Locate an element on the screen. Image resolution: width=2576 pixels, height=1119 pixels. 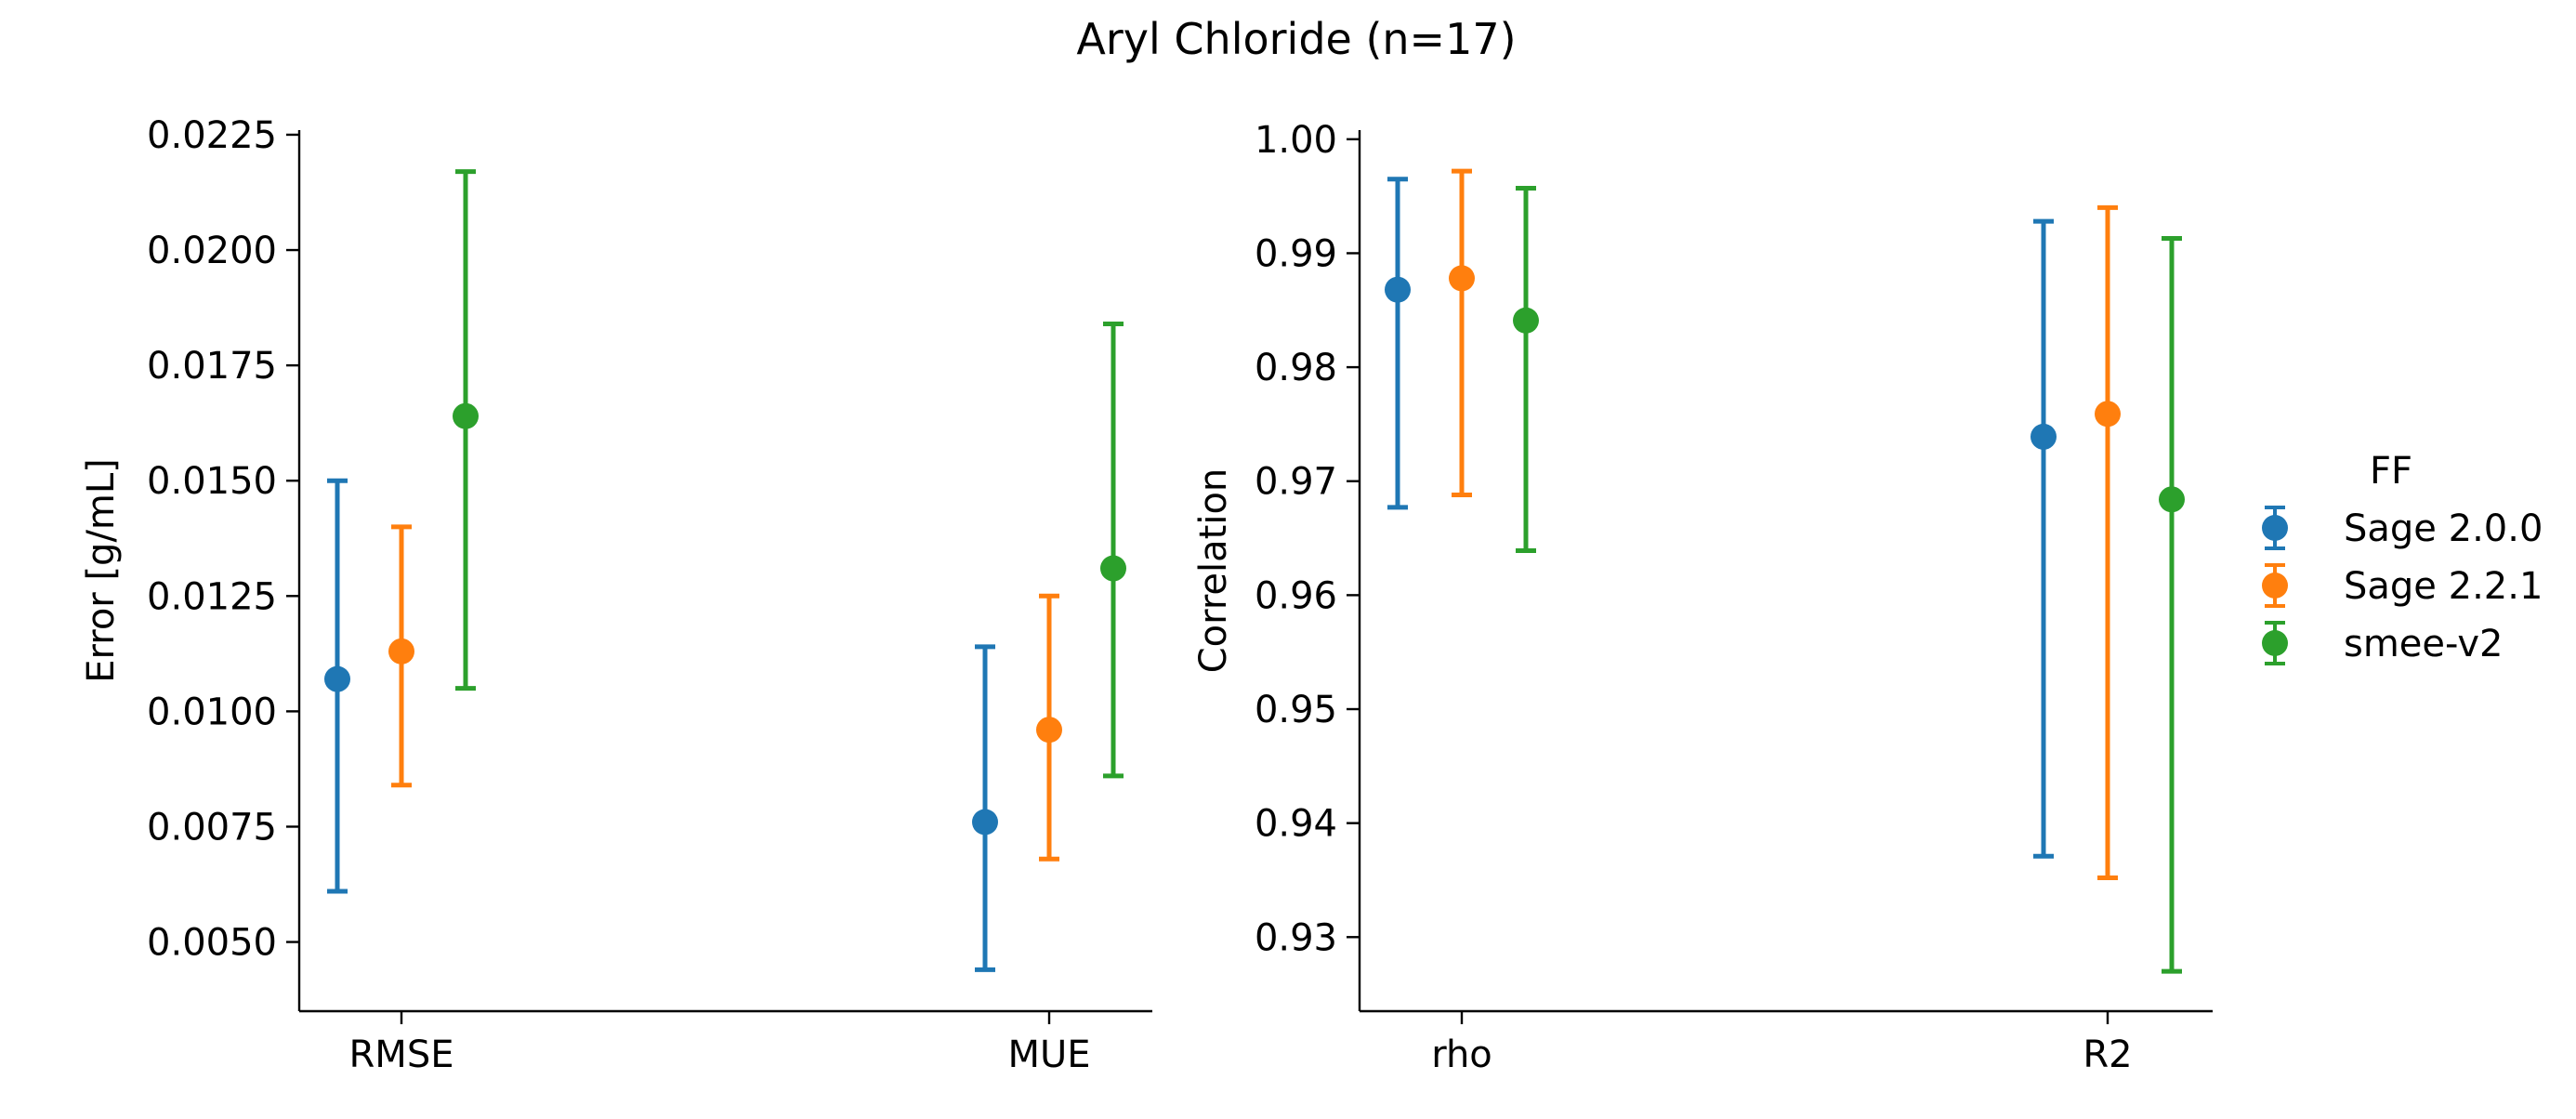
y-tick-label: 0.94 is located at coordinates (1296, 824).